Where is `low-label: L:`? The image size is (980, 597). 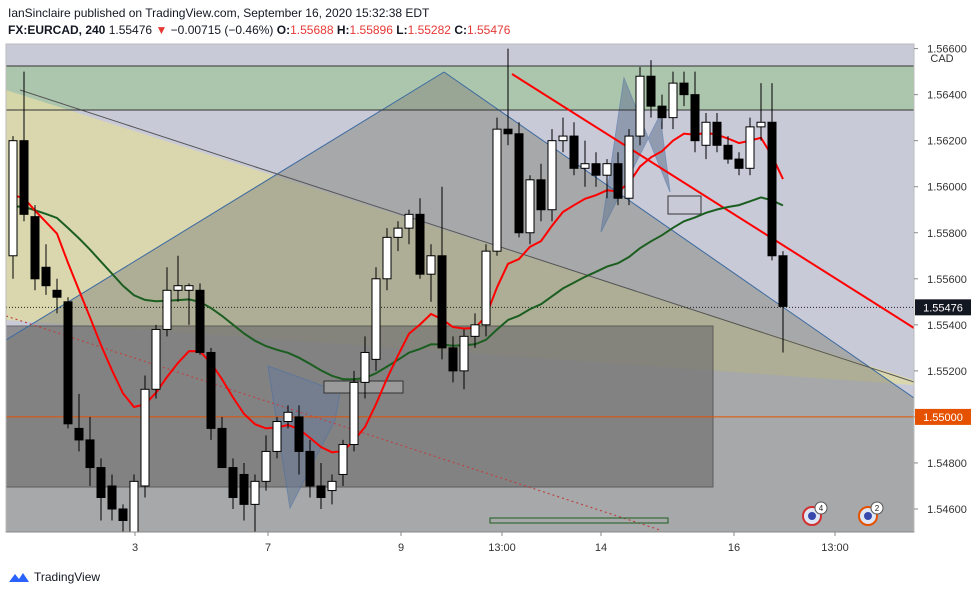 low-label: L: is located at coordinates (402, 30).